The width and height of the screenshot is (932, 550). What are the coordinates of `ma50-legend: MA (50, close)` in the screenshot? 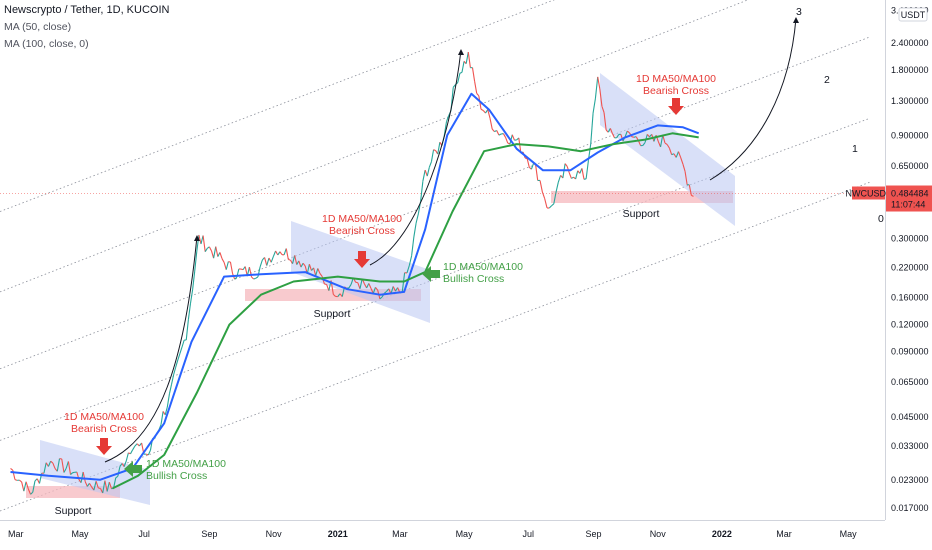 It's located at (38, 27).